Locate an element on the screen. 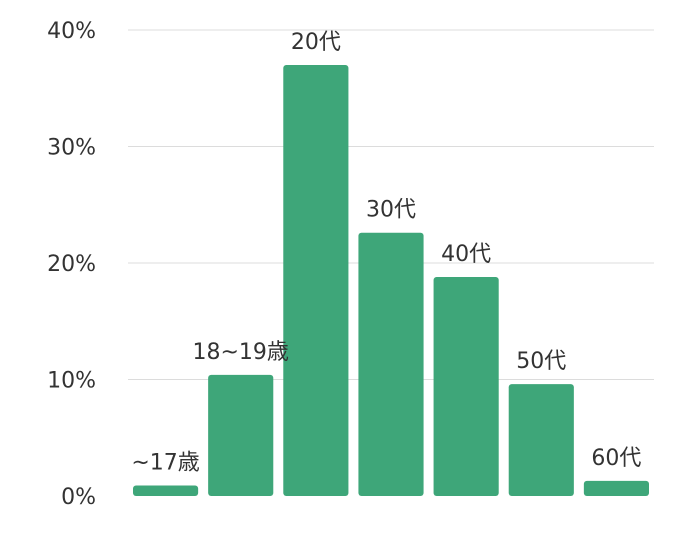 This screenshot has width=700, height=534. bar-category-label: 50代 is located at coordinates (541, 361).